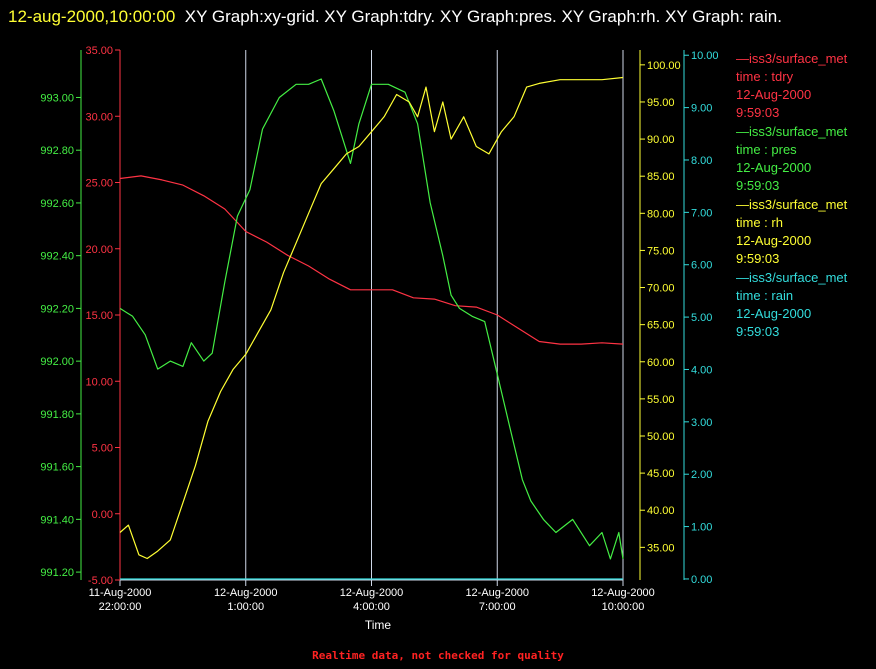 This screenshot has width=876, height=669. What do you see at coordinates (701, 266) in the screenshot?
I see `rain-tick-label: 6.00` at bounding box center [701, 266].